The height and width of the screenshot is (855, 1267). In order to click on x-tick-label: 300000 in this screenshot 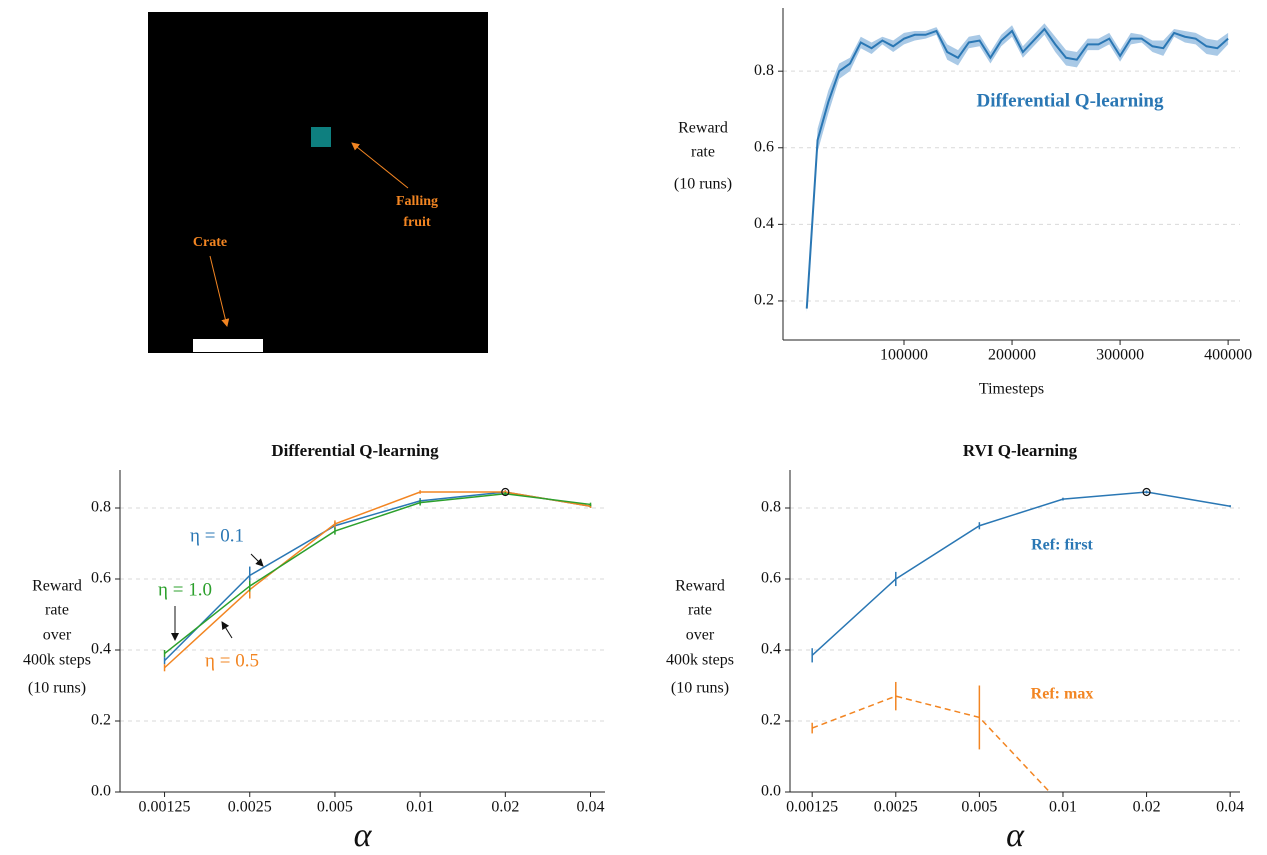, I will do `click(1120, 355)`.